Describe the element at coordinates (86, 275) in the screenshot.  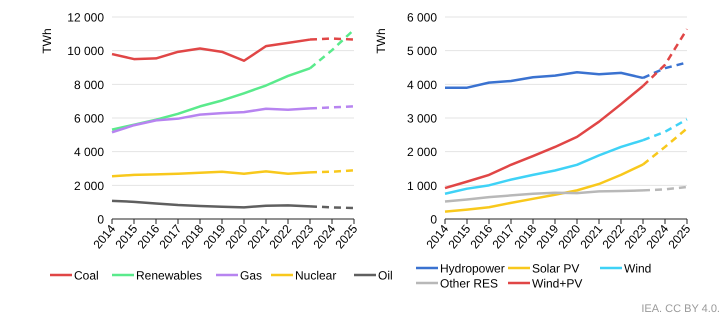
I see `legend-label: Coal` at that location.